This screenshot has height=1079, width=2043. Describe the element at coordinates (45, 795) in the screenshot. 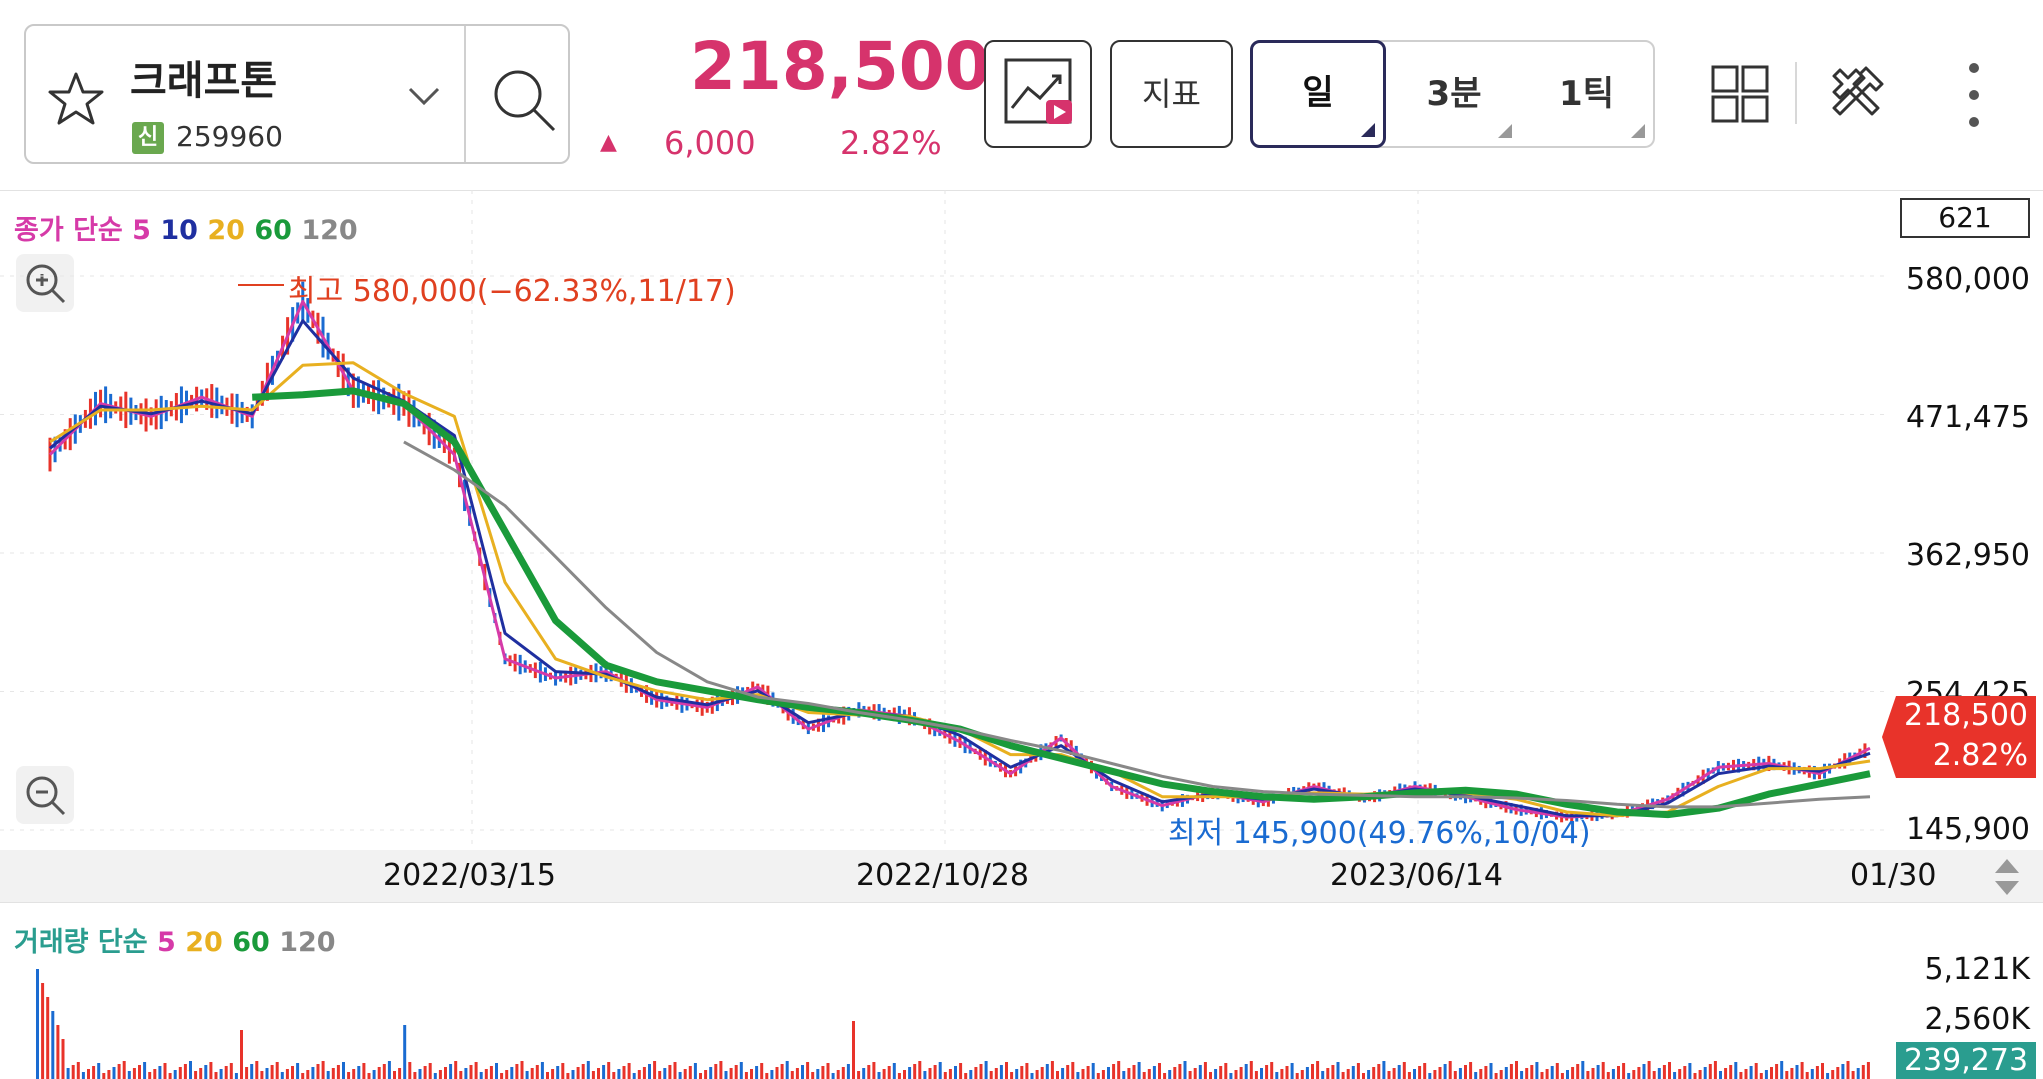

I see `zoom-out-button` at that location.